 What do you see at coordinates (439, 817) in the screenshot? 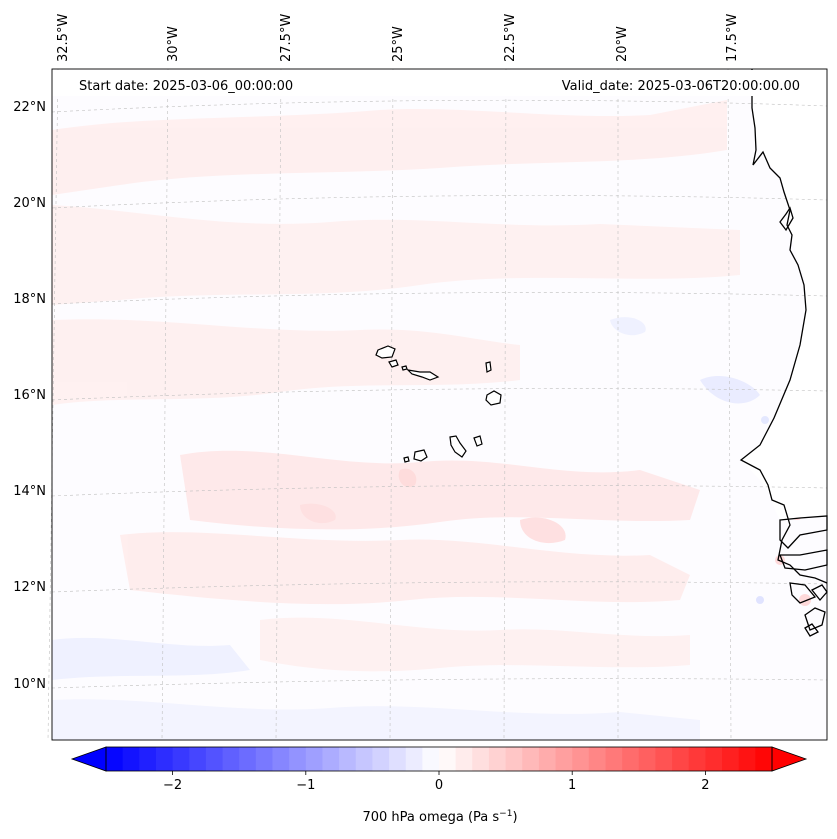
I see `colorbar-label: 700 hPa omega (Pa s−1)` at bounding box center [439, 817].